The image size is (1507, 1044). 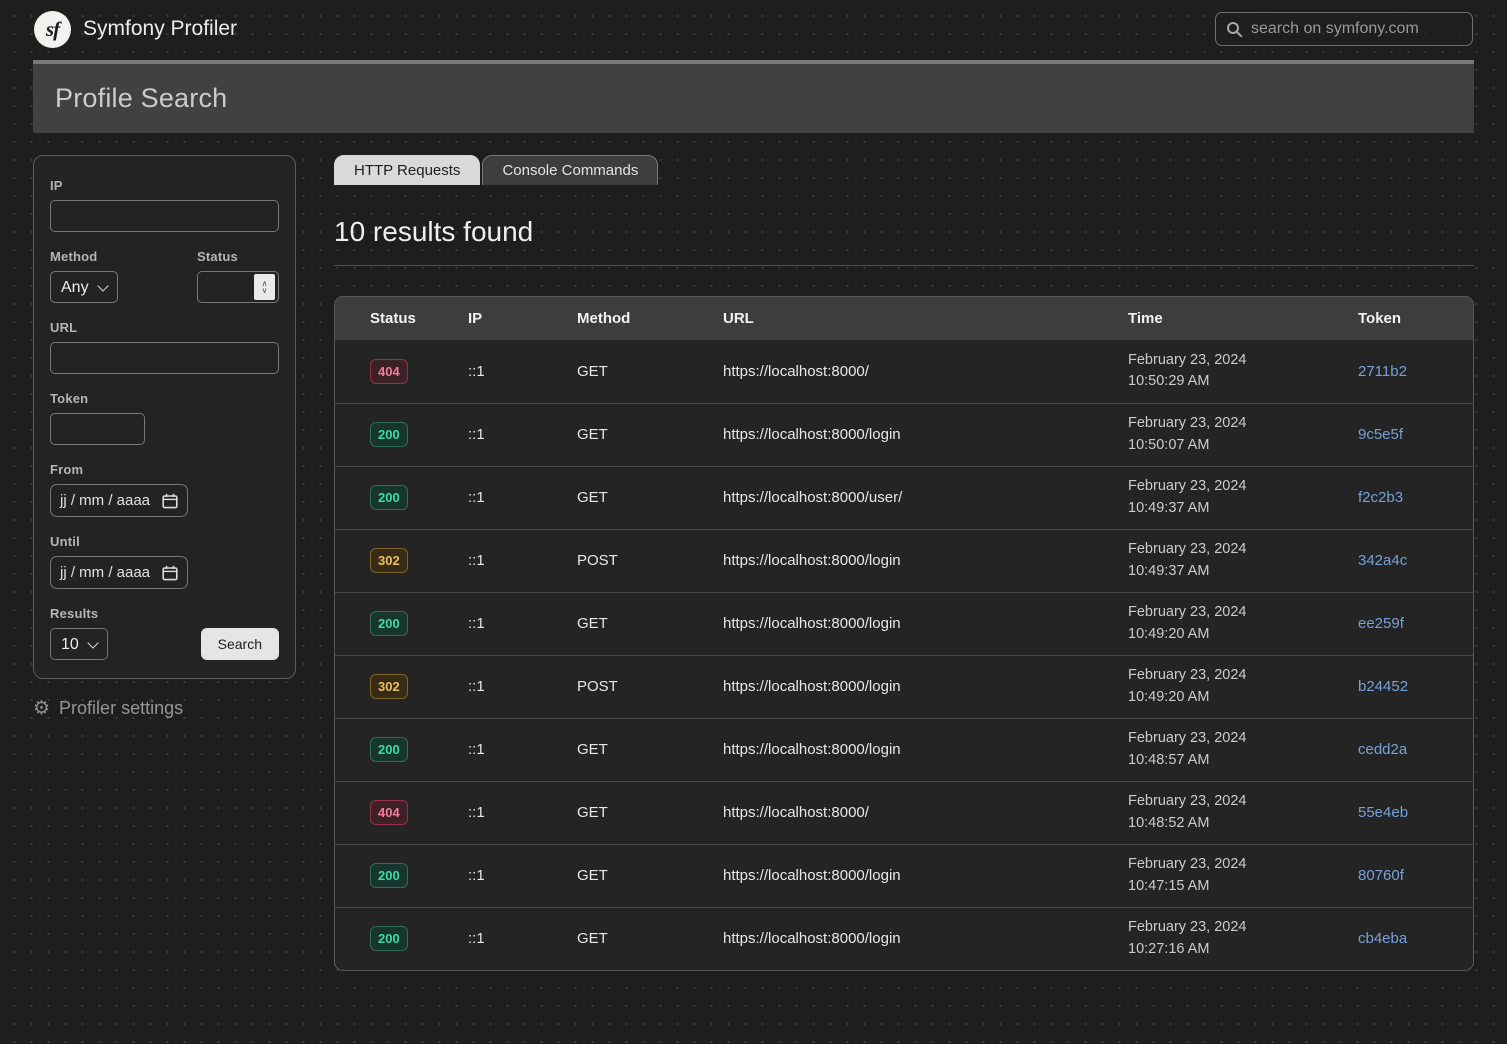 I want to click on time-cell: February 23, 2024 10:50:29 AM, so click(x=1187, y=370).